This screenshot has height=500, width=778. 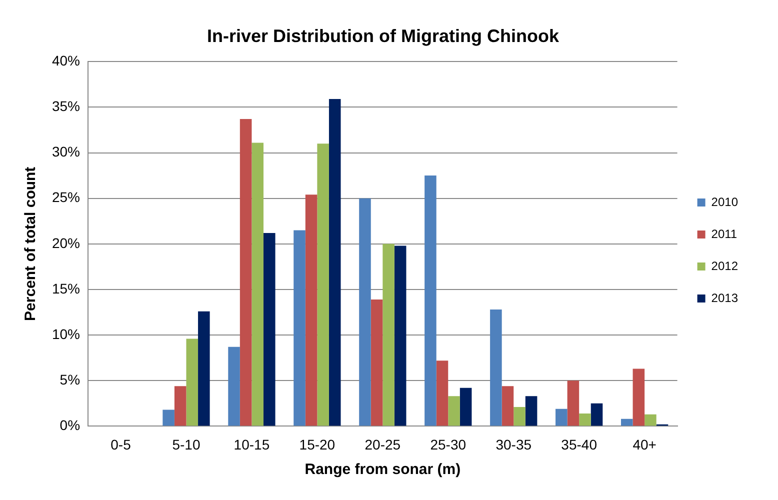 I want to click on x-axis-title: Range from sonar (m), so click(x=382, y=469).